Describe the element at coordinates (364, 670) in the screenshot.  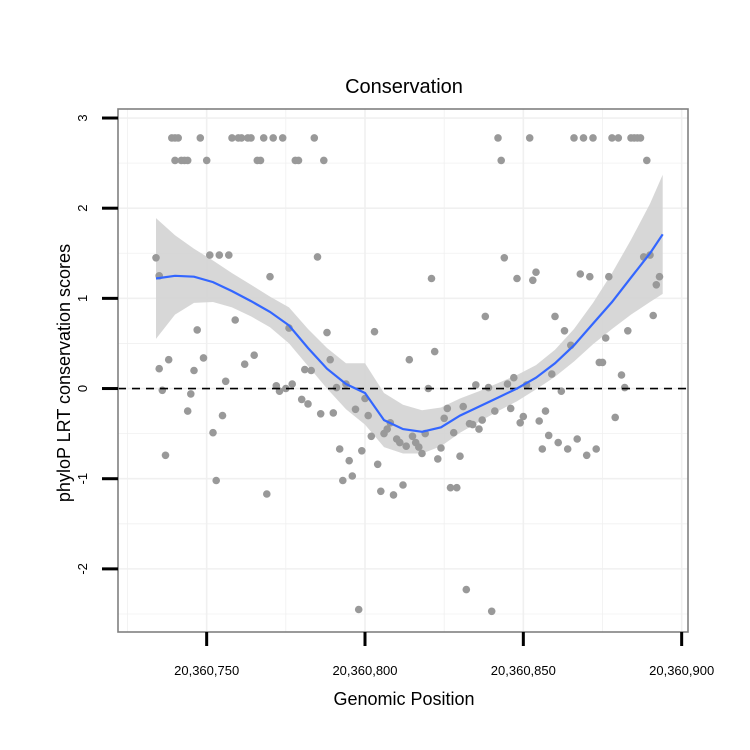
I see `x-tick-label: 20,360,800` at that location.